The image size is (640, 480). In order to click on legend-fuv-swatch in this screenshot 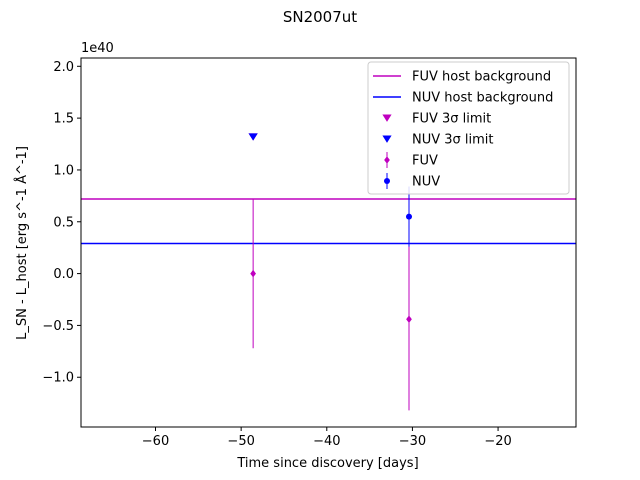, I will do `click(387, 160)`.